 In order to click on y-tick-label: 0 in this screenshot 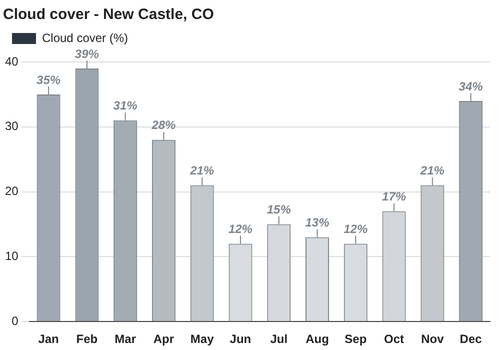, I will do `click(15, 321)`.